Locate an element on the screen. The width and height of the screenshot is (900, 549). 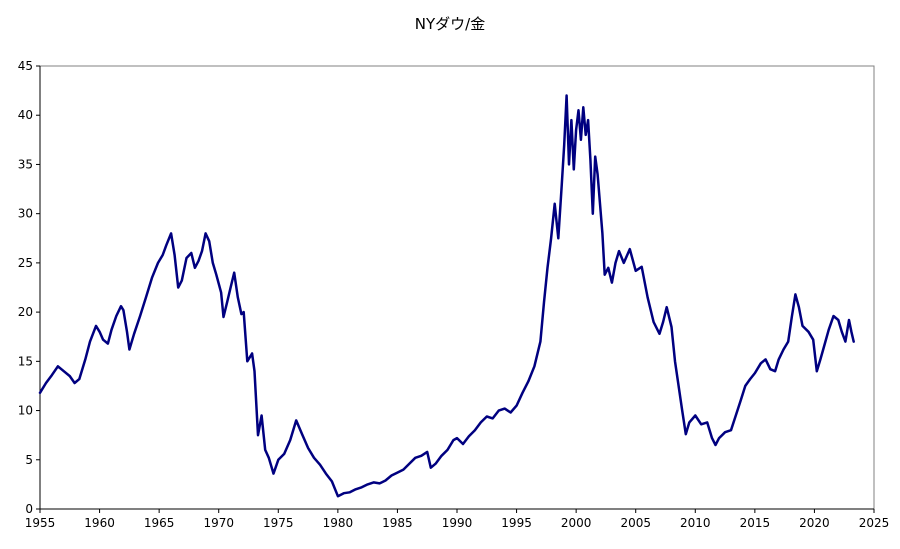
x-tick-label: 1970 is located at coordinates (218, 523).